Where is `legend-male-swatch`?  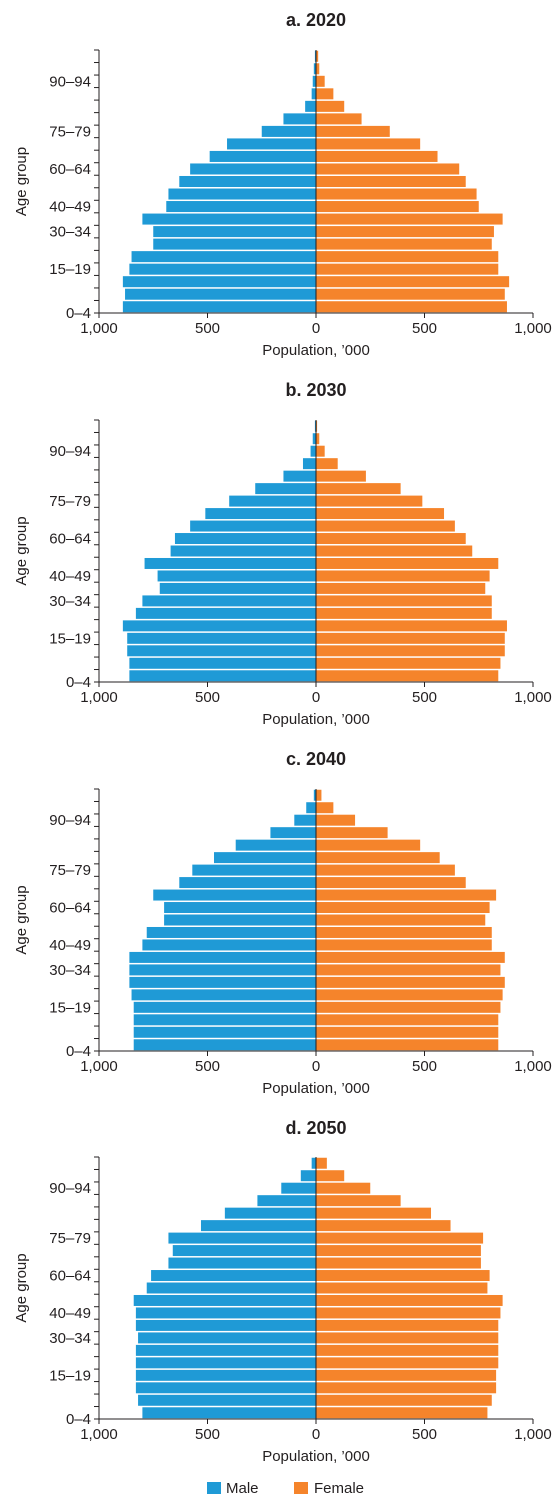 legend-male-swatch is located at coordinates (214, 1488).